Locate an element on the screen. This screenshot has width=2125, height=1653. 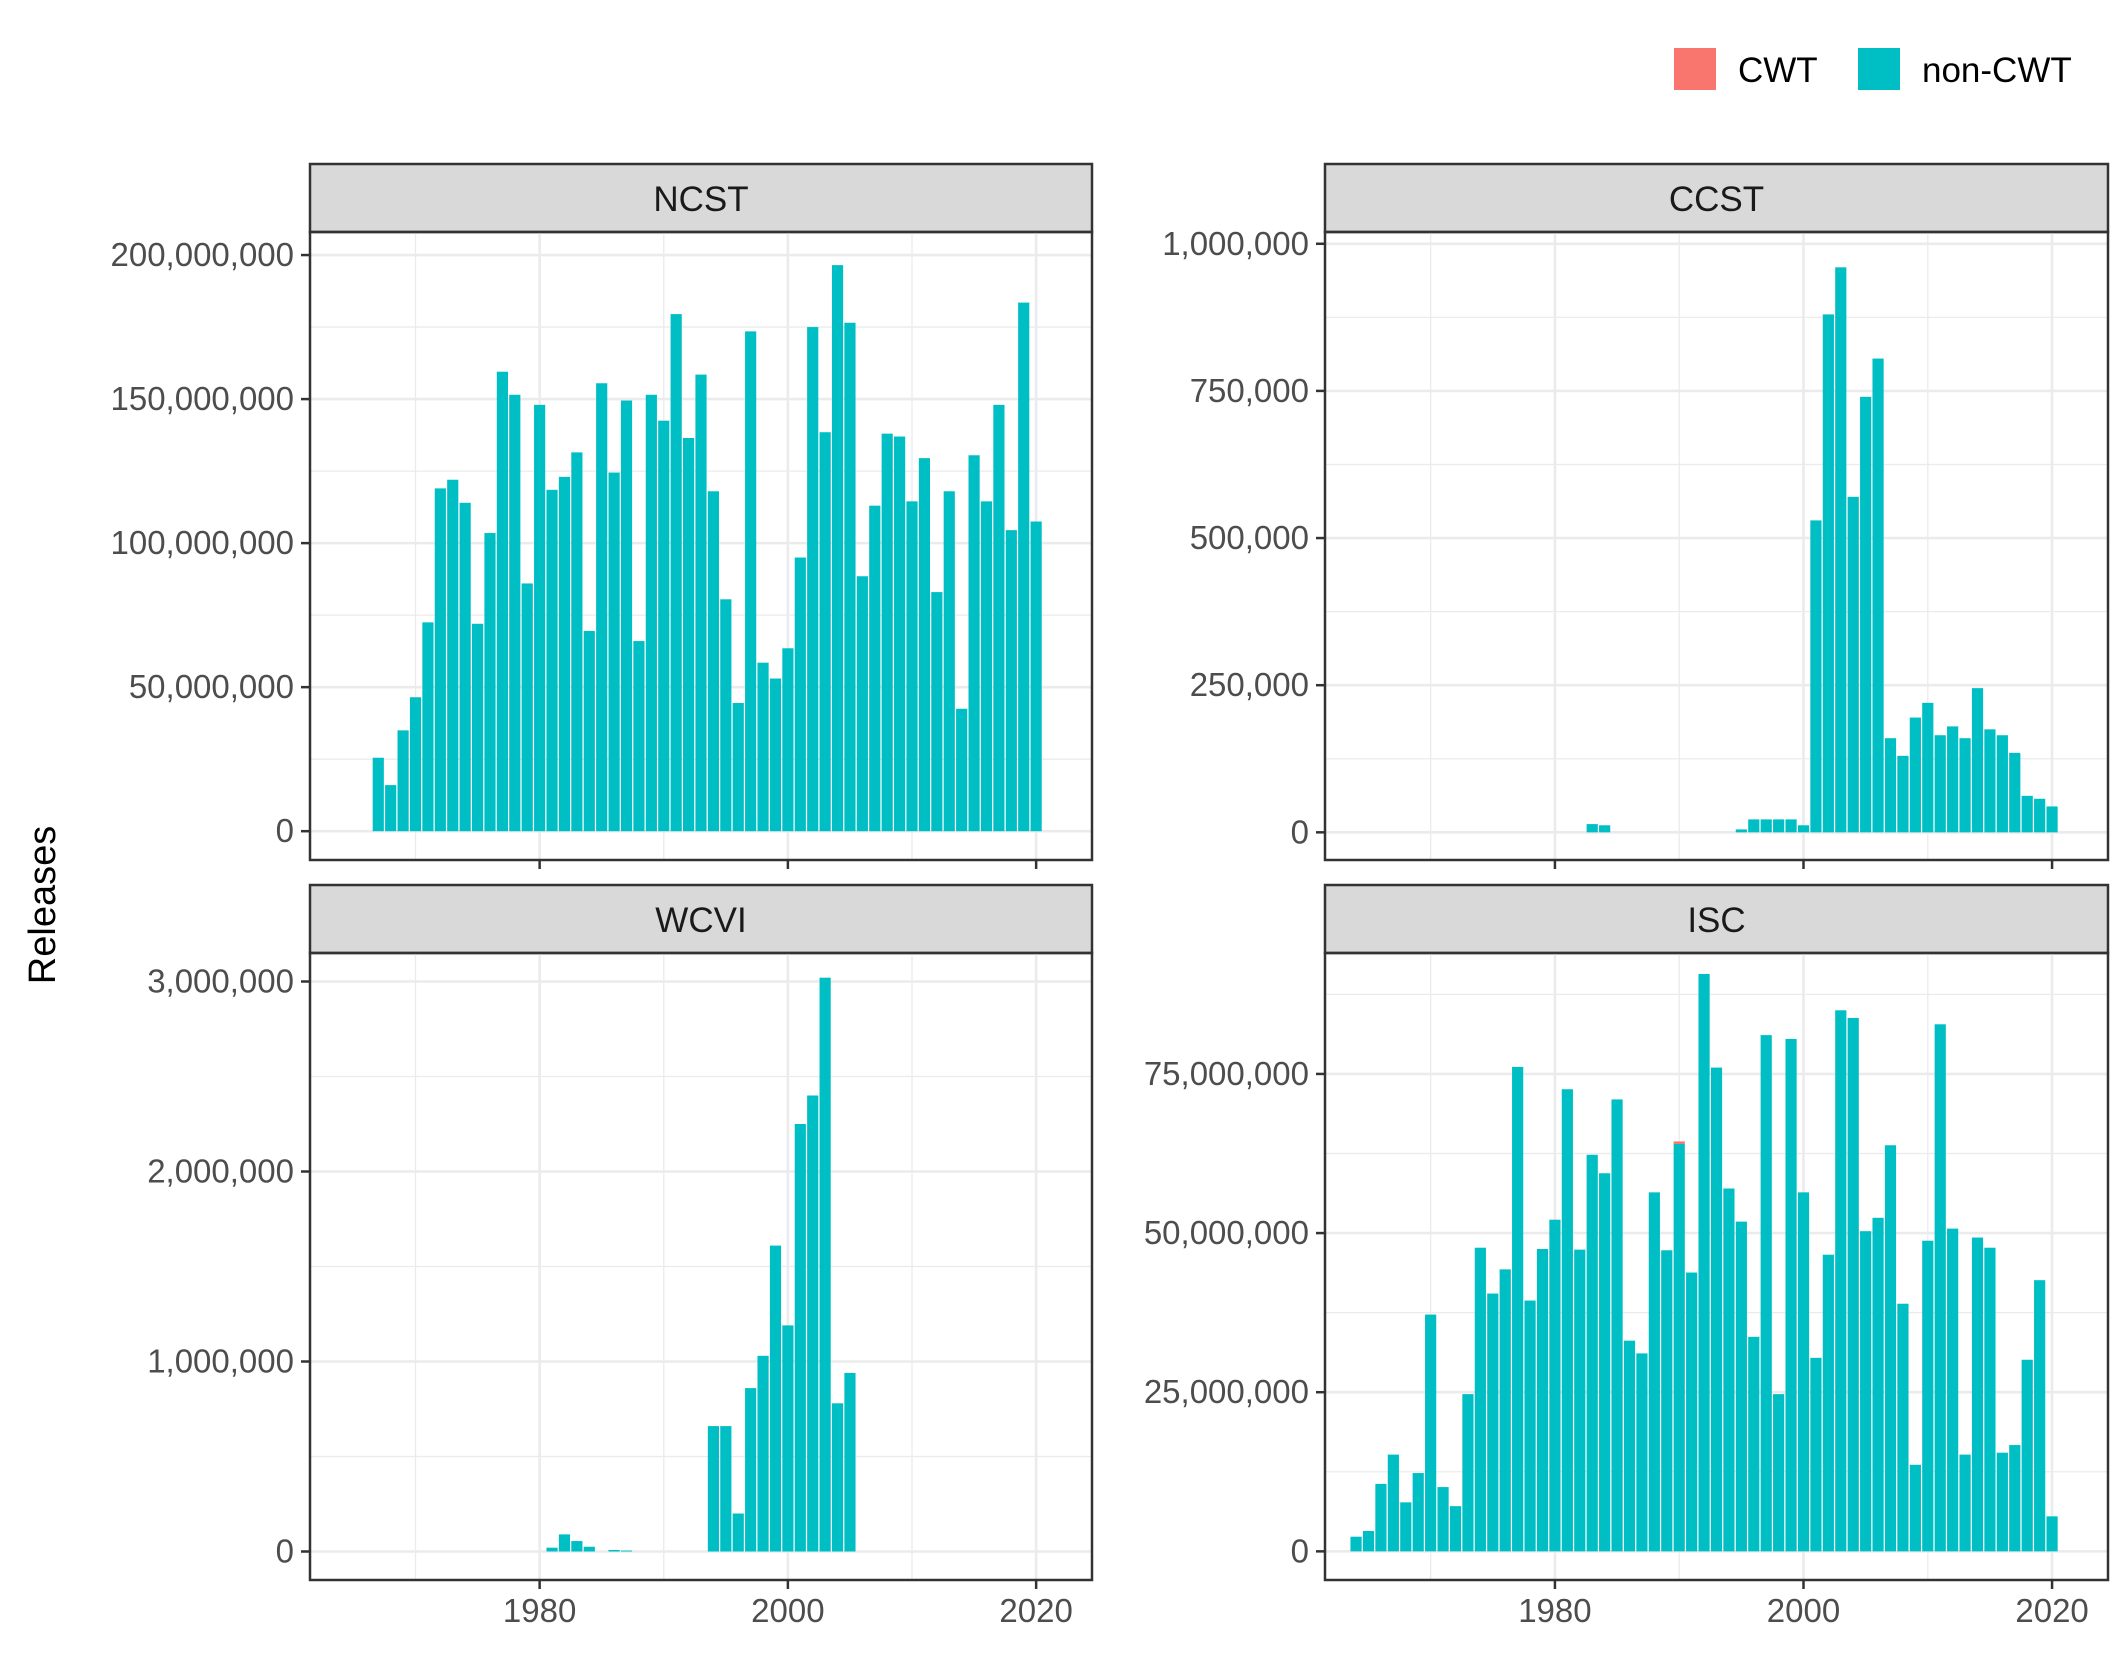
bar-isc-2019 is located at coordinates (2040, 1416).